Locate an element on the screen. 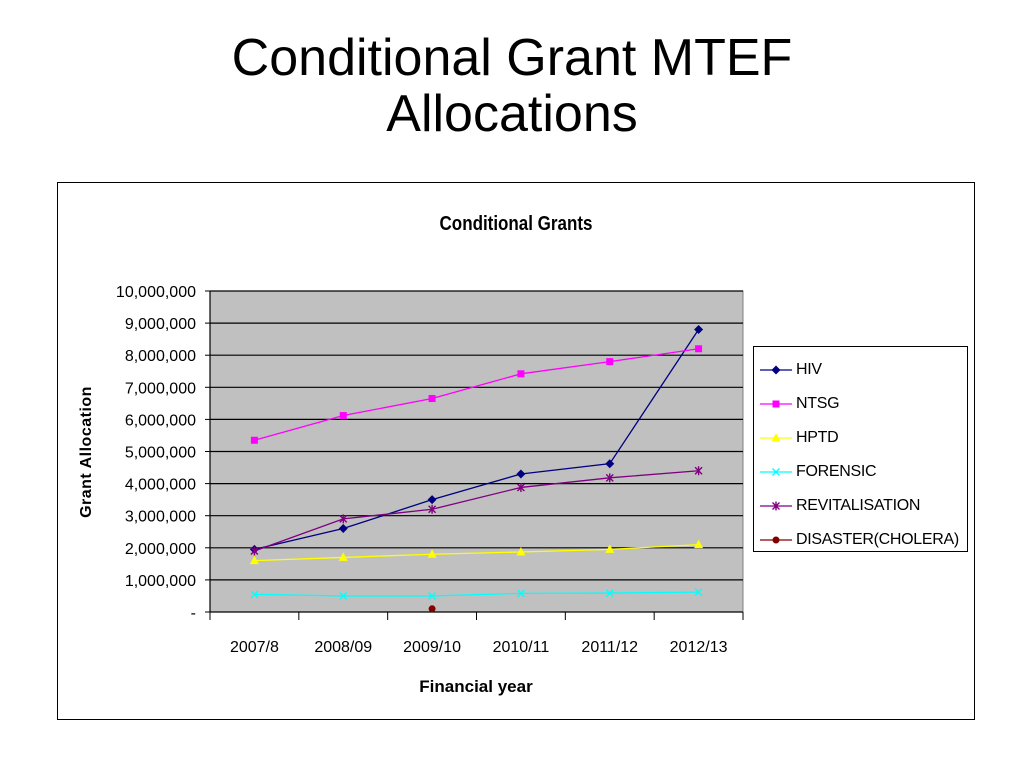  x-tick-label: 2012/13 is located at coordinates (699, 647).